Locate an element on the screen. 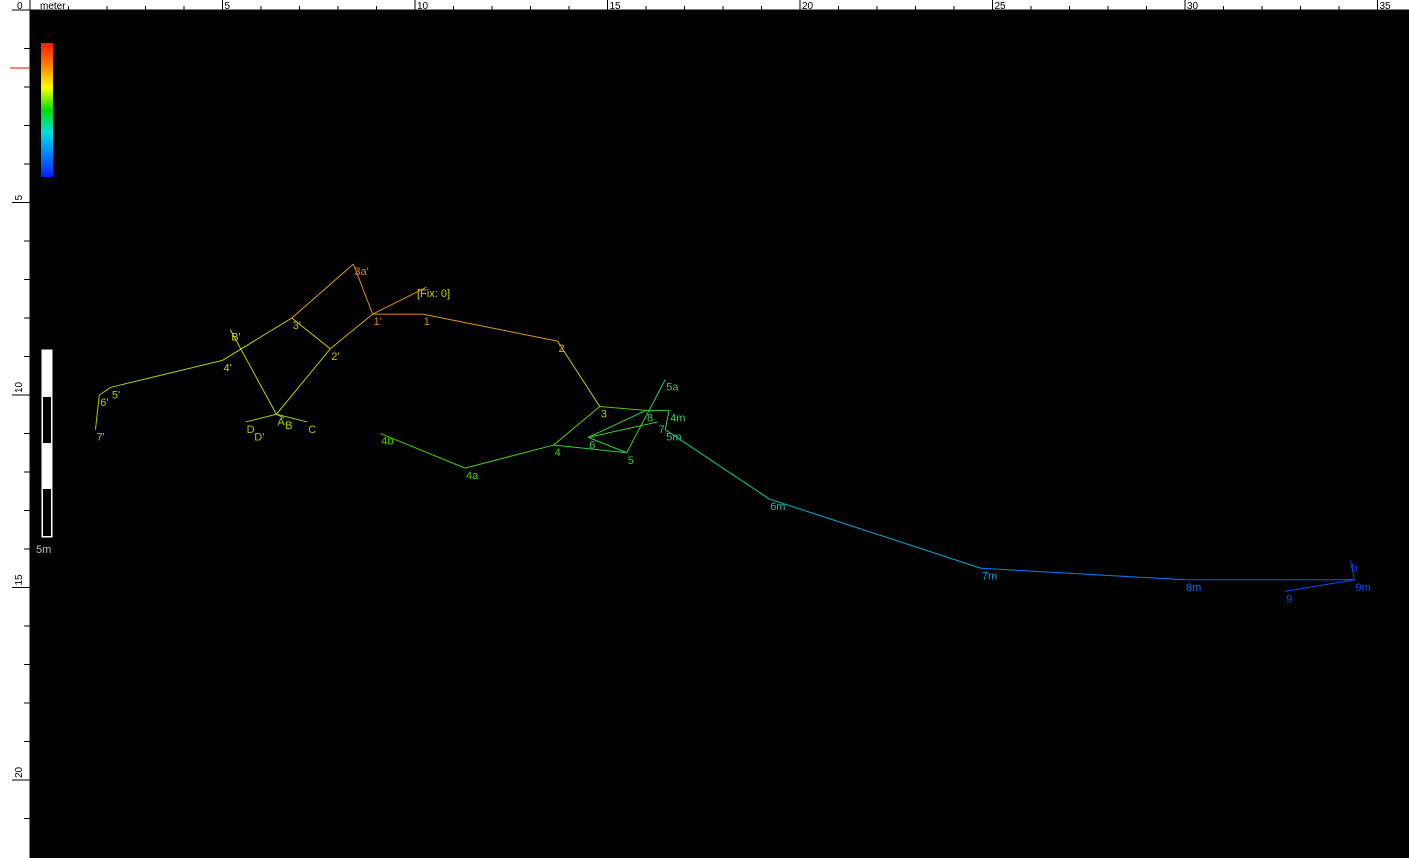  station-label: 8m is located at coordinates (1193, 588).